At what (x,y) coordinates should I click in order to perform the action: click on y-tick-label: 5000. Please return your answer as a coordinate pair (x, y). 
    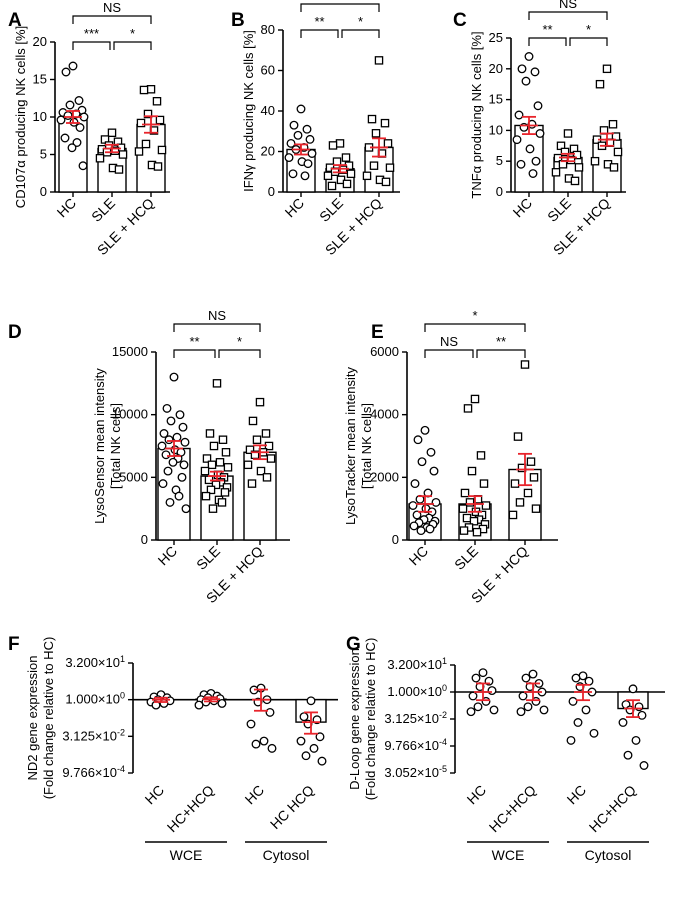
    Looking at the image, I should click on (133, 476).